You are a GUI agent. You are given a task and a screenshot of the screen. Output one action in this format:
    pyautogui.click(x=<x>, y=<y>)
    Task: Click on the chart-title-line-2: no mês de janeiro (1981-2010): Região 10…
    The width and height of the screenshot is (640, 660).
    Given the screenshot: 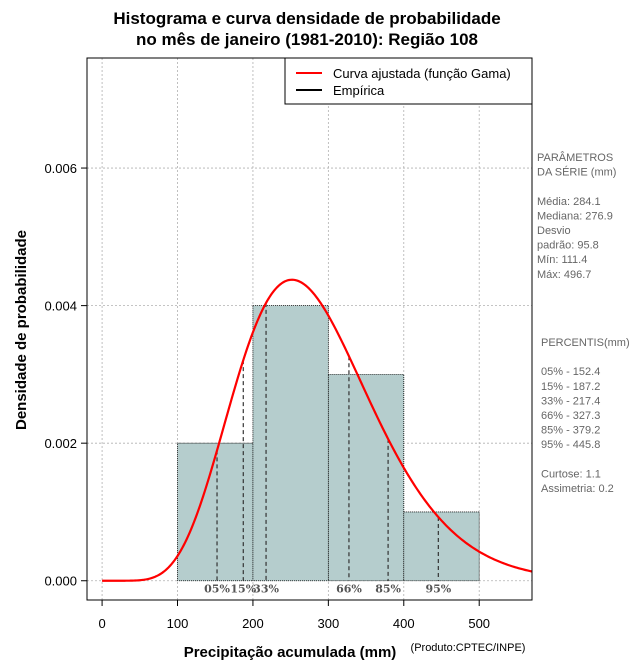 What is the action you would take?
    pyautogui.click(x=307, y=39)
    